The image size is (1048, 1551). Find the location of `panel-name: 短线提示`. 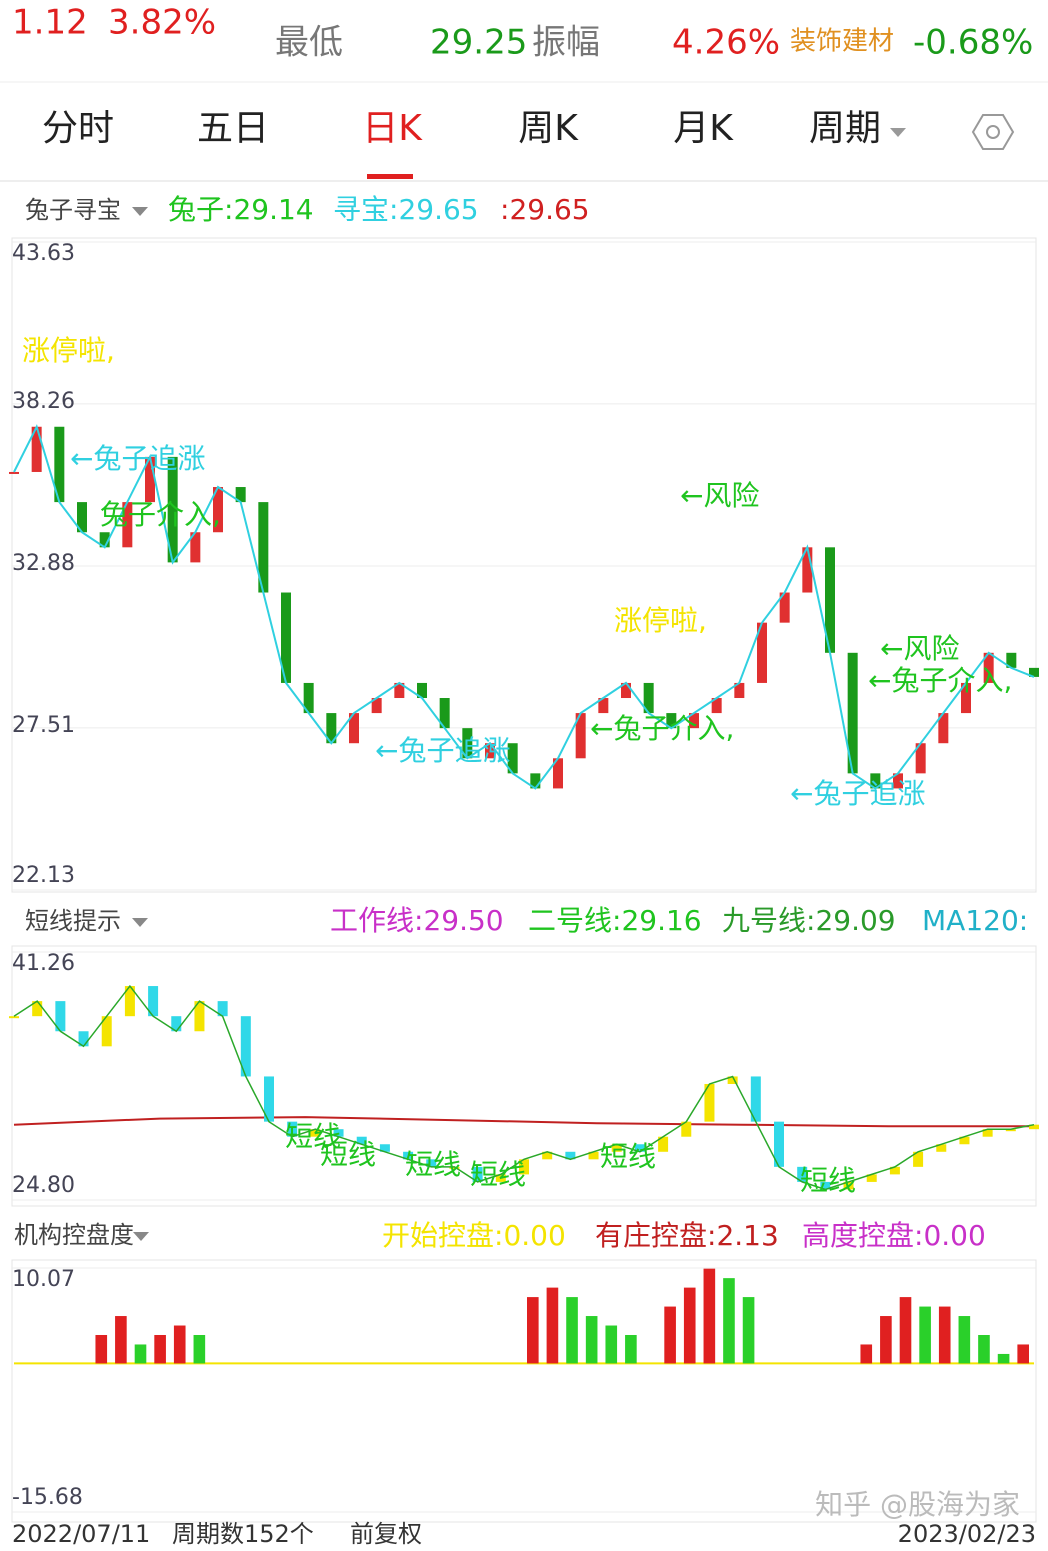

panel-name: 短线提示 is located at coordinates (73, 921).